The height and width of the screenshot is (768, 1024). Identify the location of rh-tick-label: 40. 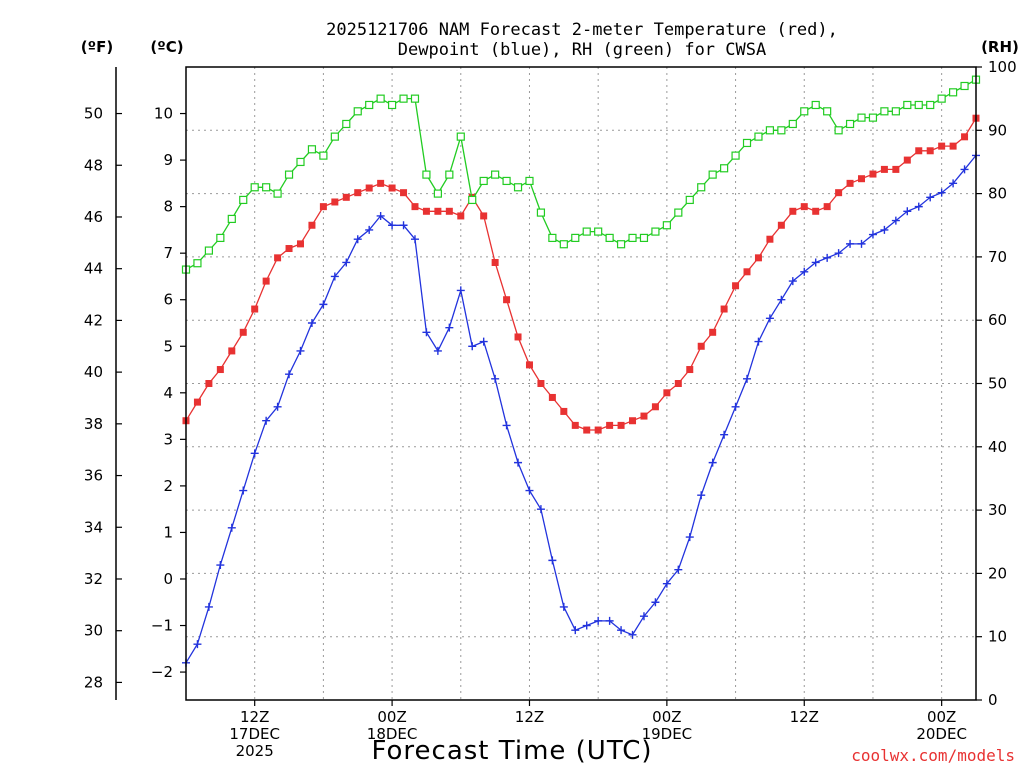
(997, 447).